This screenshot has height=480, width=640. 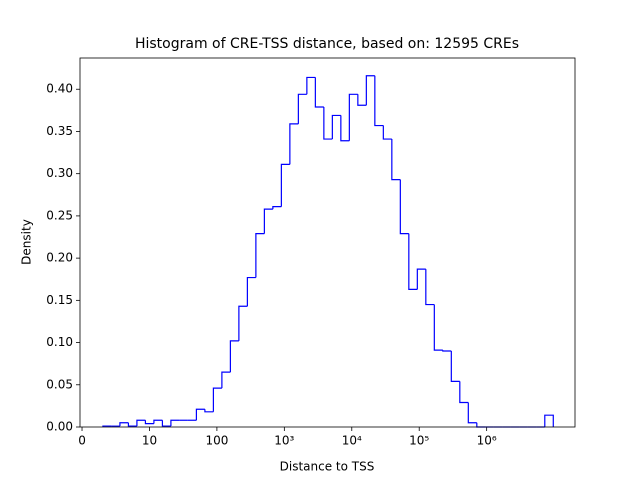 What do you see at coordinates (284, 441) in the screenshot?
I see `x-tick-label: 10³` at bounding box center [284, 441].